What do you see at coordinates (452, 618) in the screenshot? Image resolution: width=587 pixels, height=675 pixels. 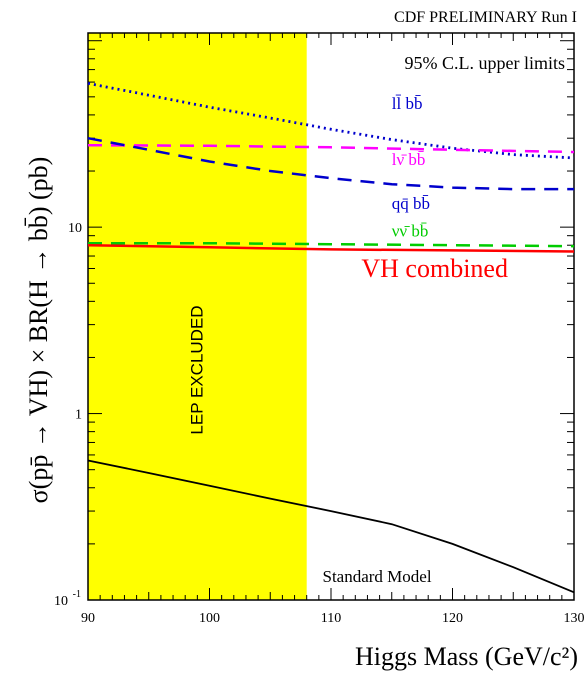 I see `x-tick-label: 120` at bounding box center [452, 618].